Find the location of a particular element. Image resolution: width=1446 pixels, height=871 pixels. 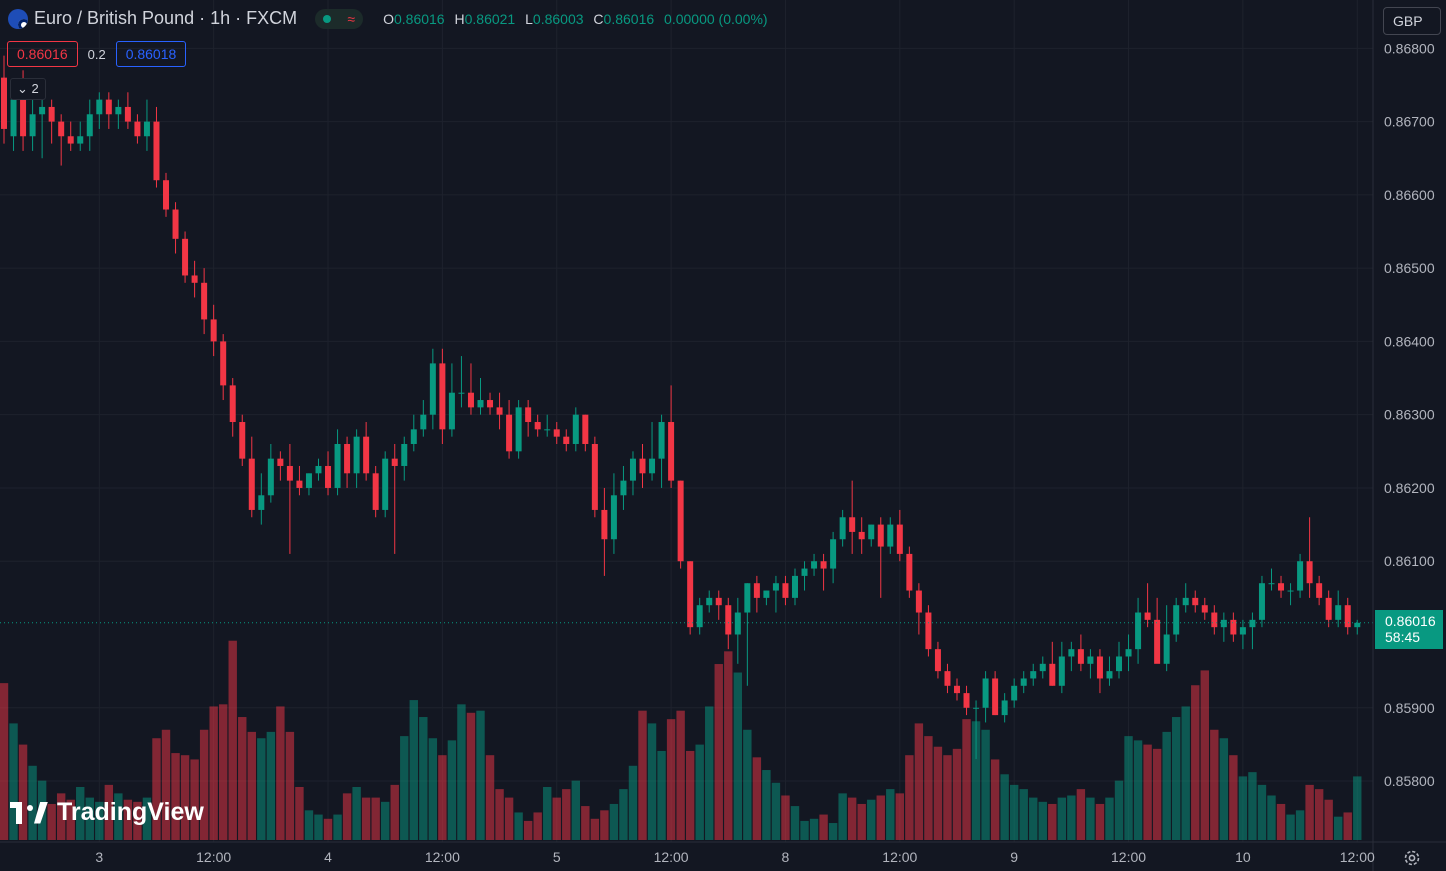

data-delay-icon: ≈ is located at coordinates (351, 18).